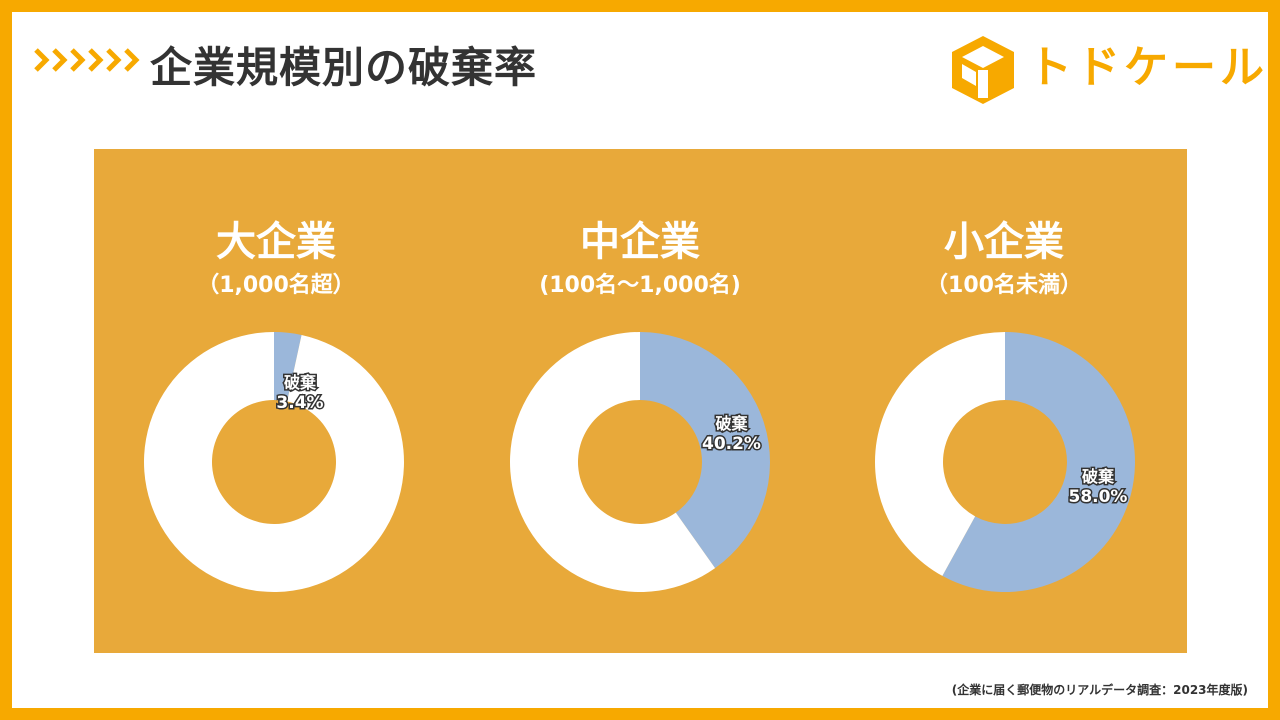  What do you see at coordinates (87, 60) in the screenshot?
I see `chevron-right-icon` at bounding box center [87, 60].